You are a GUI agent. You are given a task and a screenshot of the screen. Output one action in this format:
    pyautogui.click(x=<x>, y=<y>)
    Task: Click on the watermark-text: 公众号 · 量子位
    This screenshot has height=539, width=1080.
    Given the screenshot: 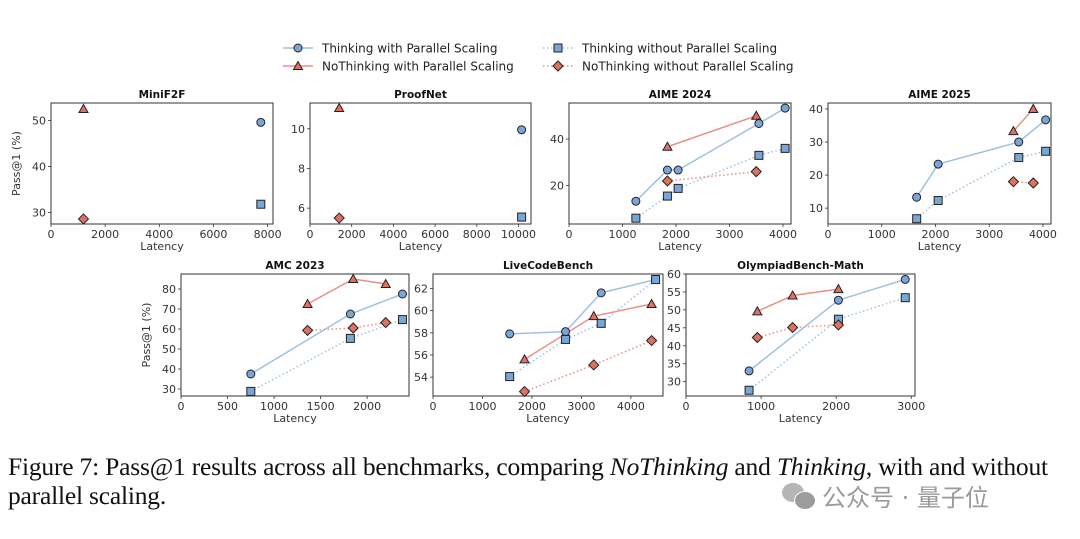 What is the action you would take?
    pyautogui.click(x=905, y=498)
    